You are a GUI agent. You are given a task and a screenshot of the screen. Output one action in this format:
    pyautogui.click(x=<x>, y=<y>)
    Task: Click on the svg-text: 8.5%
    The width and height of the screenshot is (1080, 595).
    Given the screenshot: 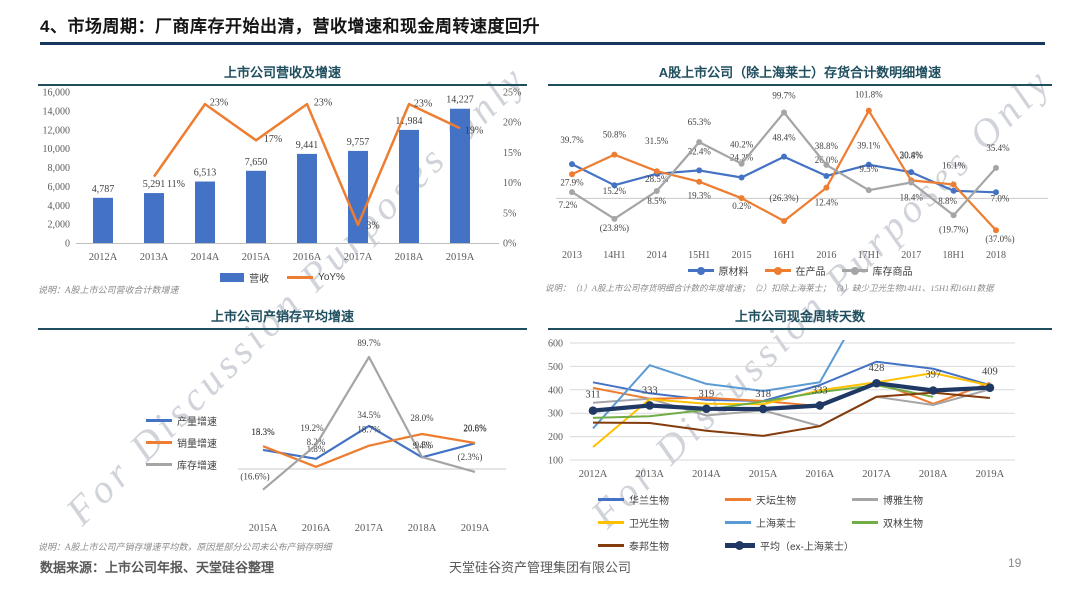 What is the action you would take?
    pyautogui.click(x=656, y=201)
    